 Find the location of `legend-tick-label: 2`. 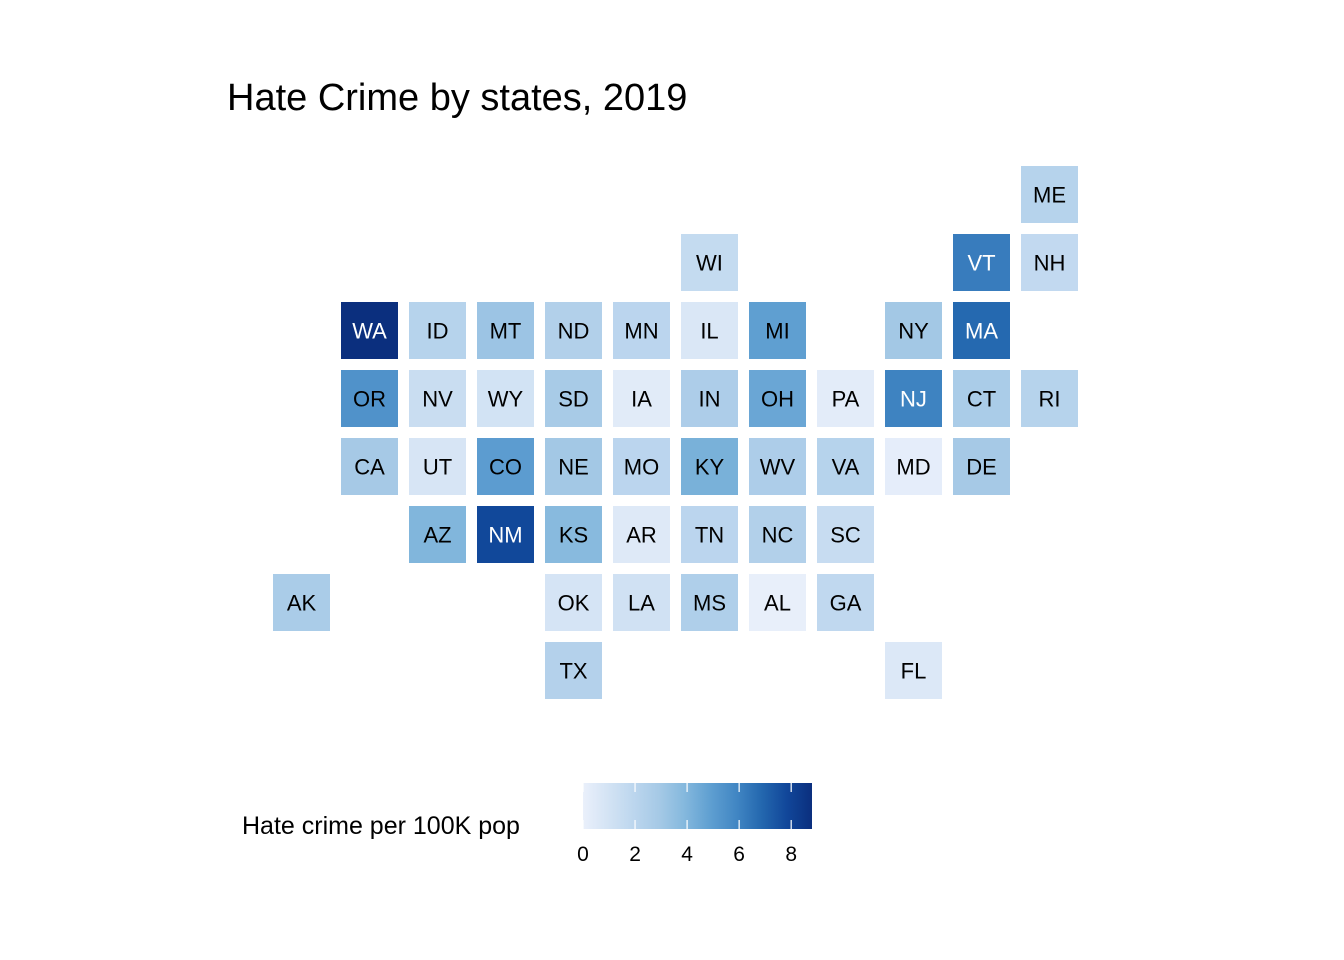

legend-tick-label: 2 is located at coordinates (635, 854).